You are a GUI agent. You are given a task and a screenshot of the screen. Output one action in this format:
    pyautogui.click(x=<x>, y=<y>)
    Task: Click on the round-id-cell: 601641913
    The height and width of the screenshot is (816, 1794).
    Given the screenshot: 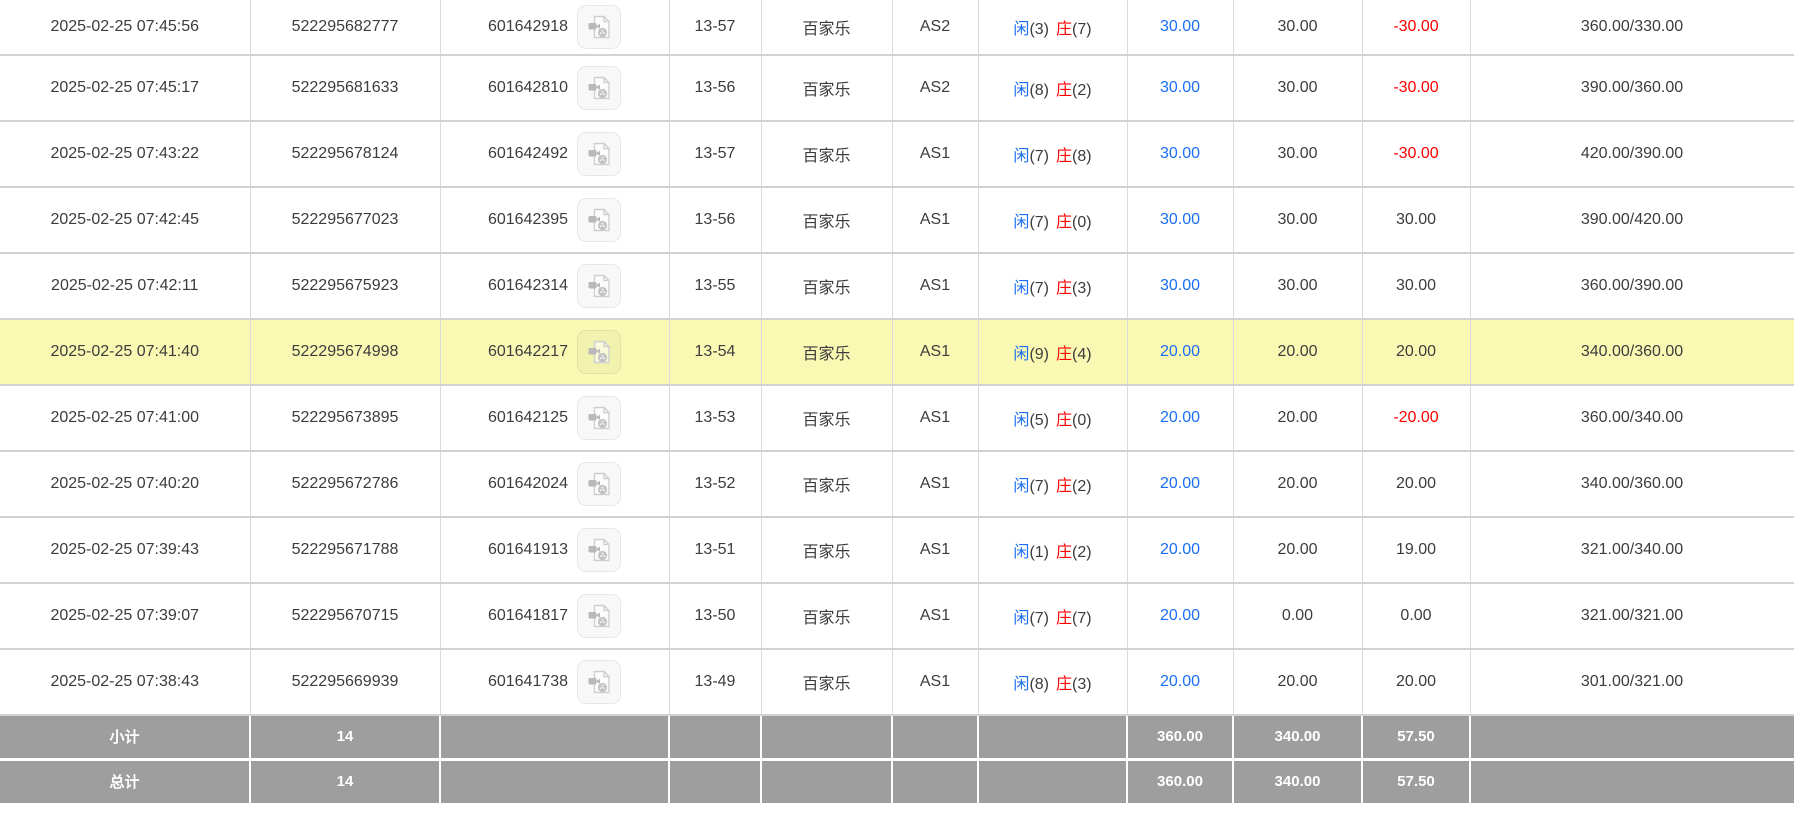 What is the action you would take?
    pyautogui.click(x=554, y=549)
    